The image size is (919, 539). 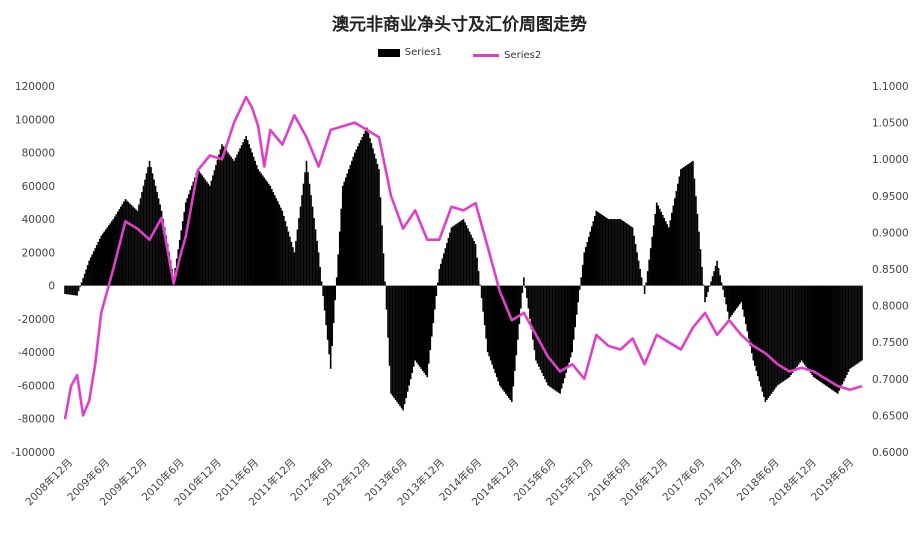 What do you see at coordinates (486, 55) in the screenshot?
I see `legend-swatch-series2` at bounding box center [486, 55].